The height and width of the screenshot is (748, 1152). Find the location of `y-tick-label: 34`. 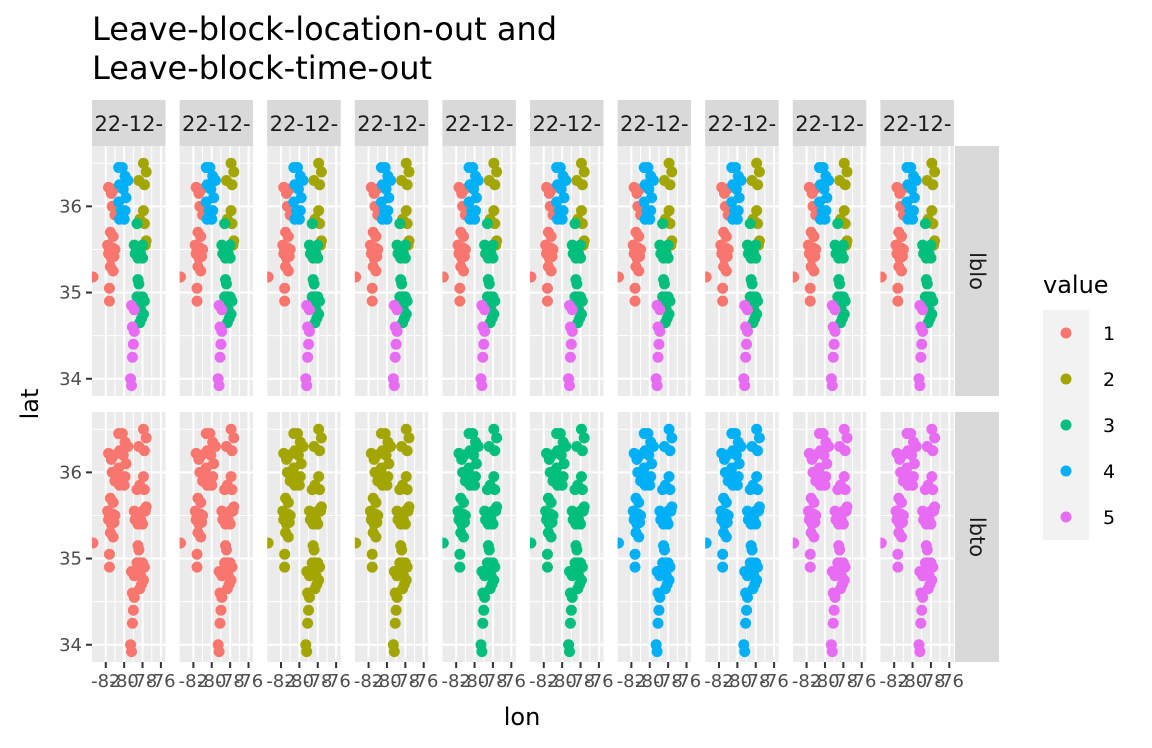

y-tick-label: 34 is located at coordinates (70, 645).